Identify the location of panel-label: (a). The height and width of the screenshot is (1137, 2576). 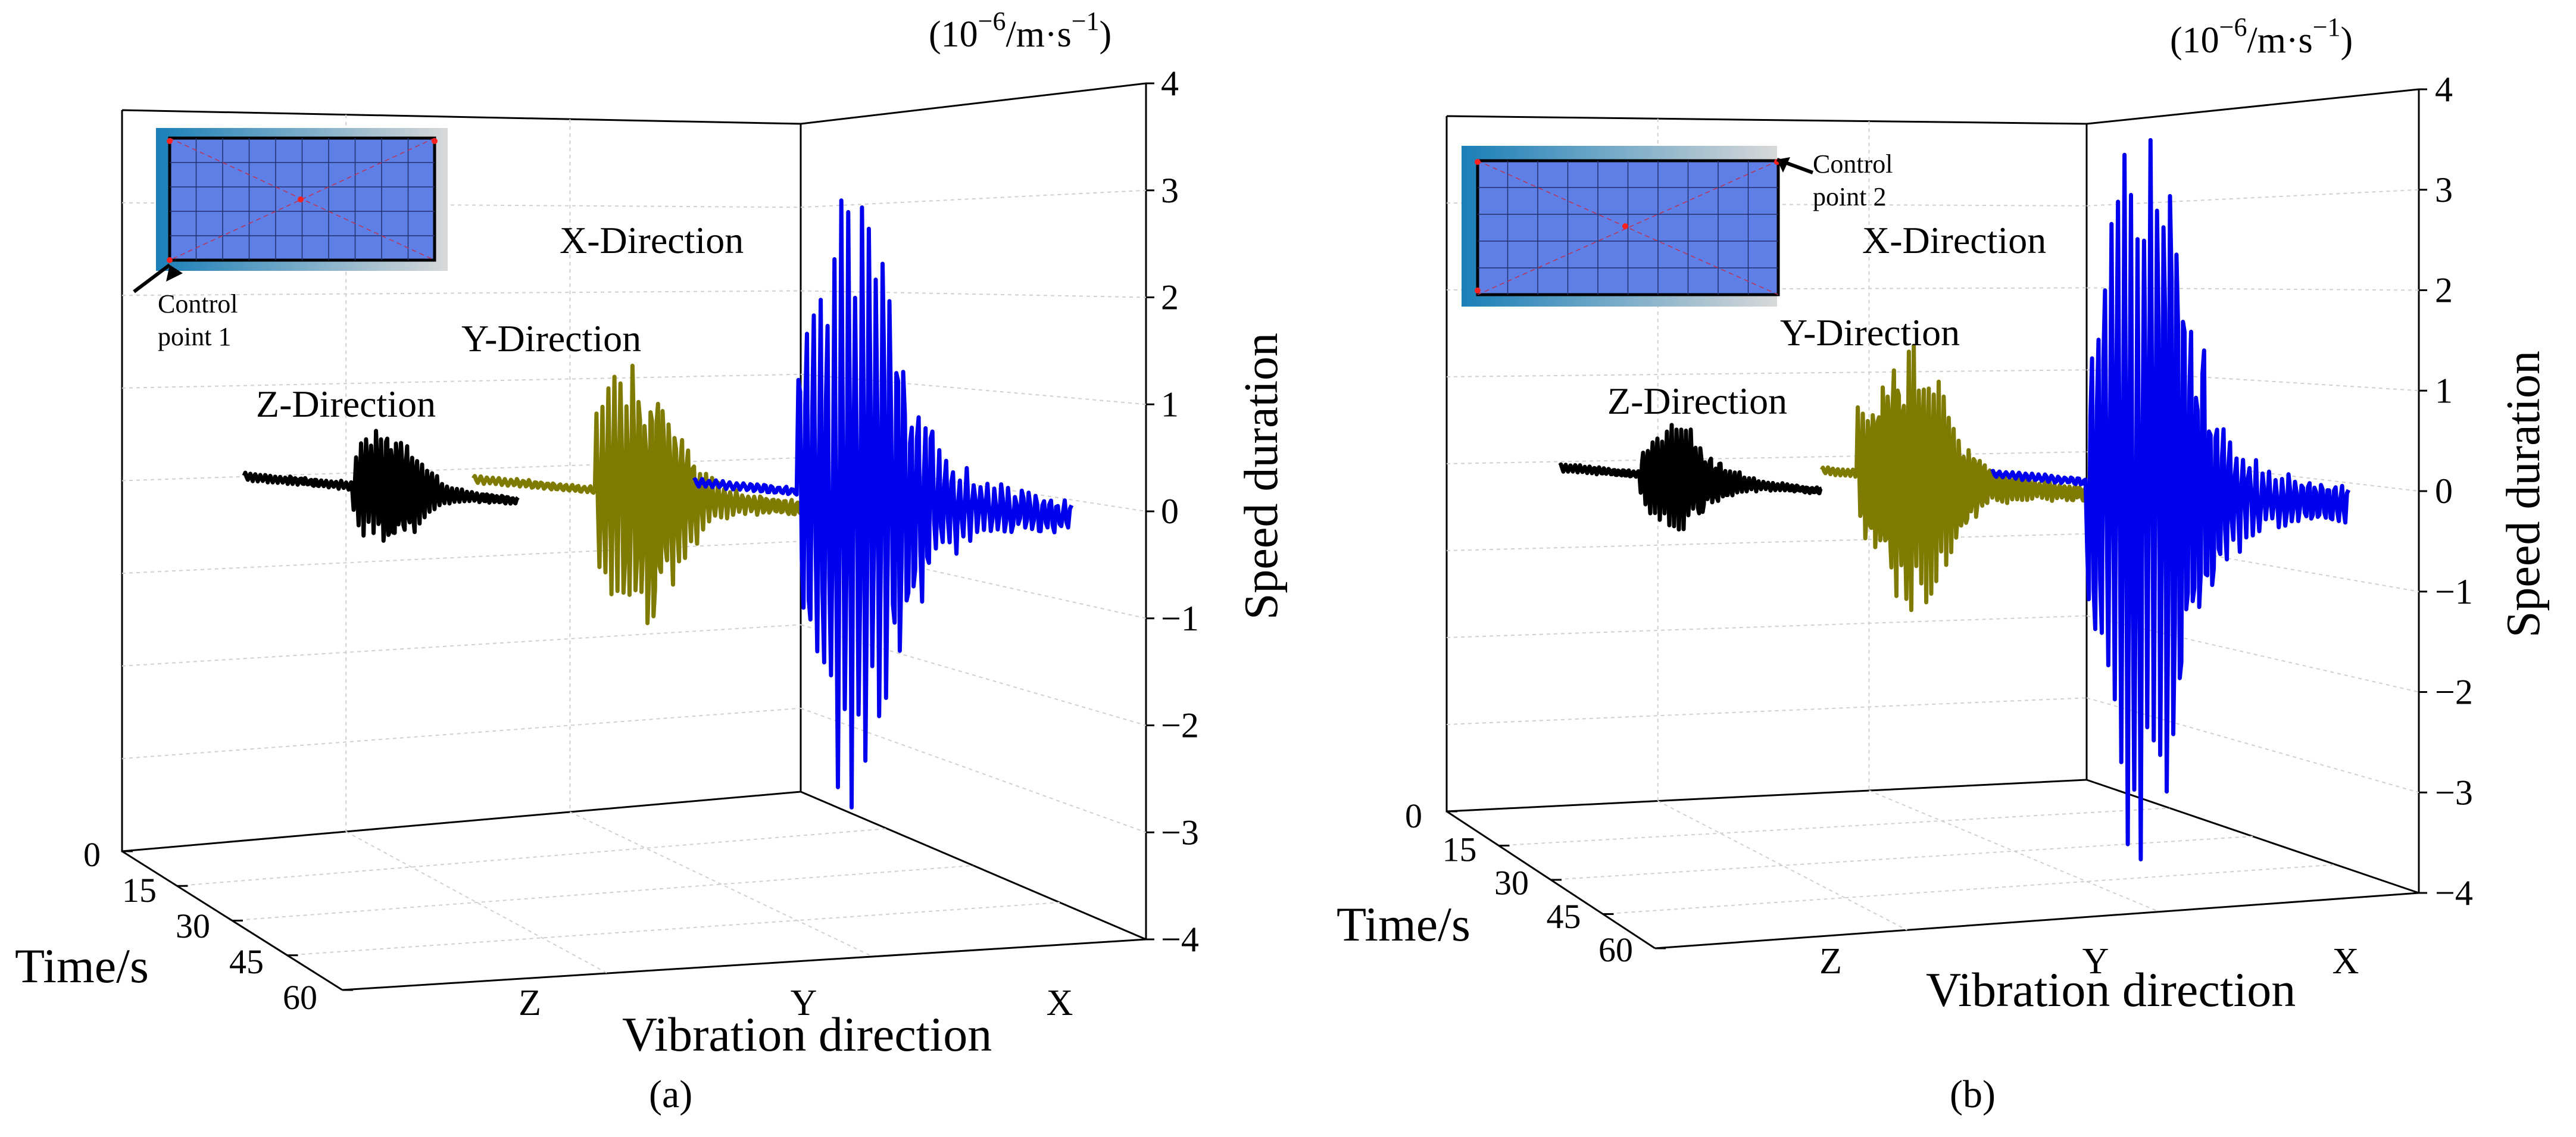
(670, 1094).